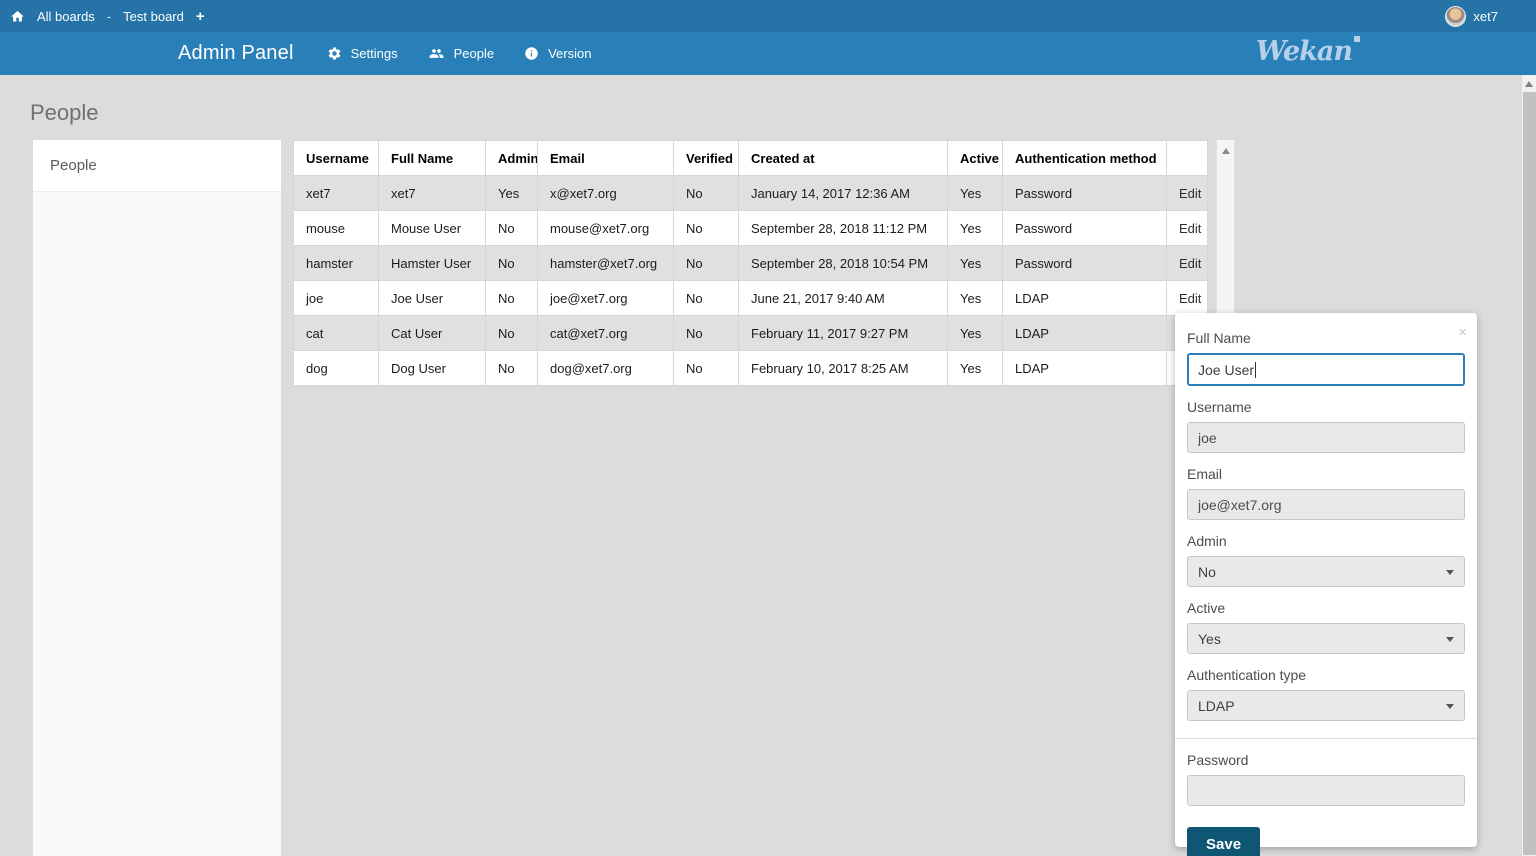 This screenshot has height=856, width=1536. What do you see at coordinates (1247, 675) in the screenshot?
I see `auth-type-label: Authentication type` at bounding box center [1247, 675].